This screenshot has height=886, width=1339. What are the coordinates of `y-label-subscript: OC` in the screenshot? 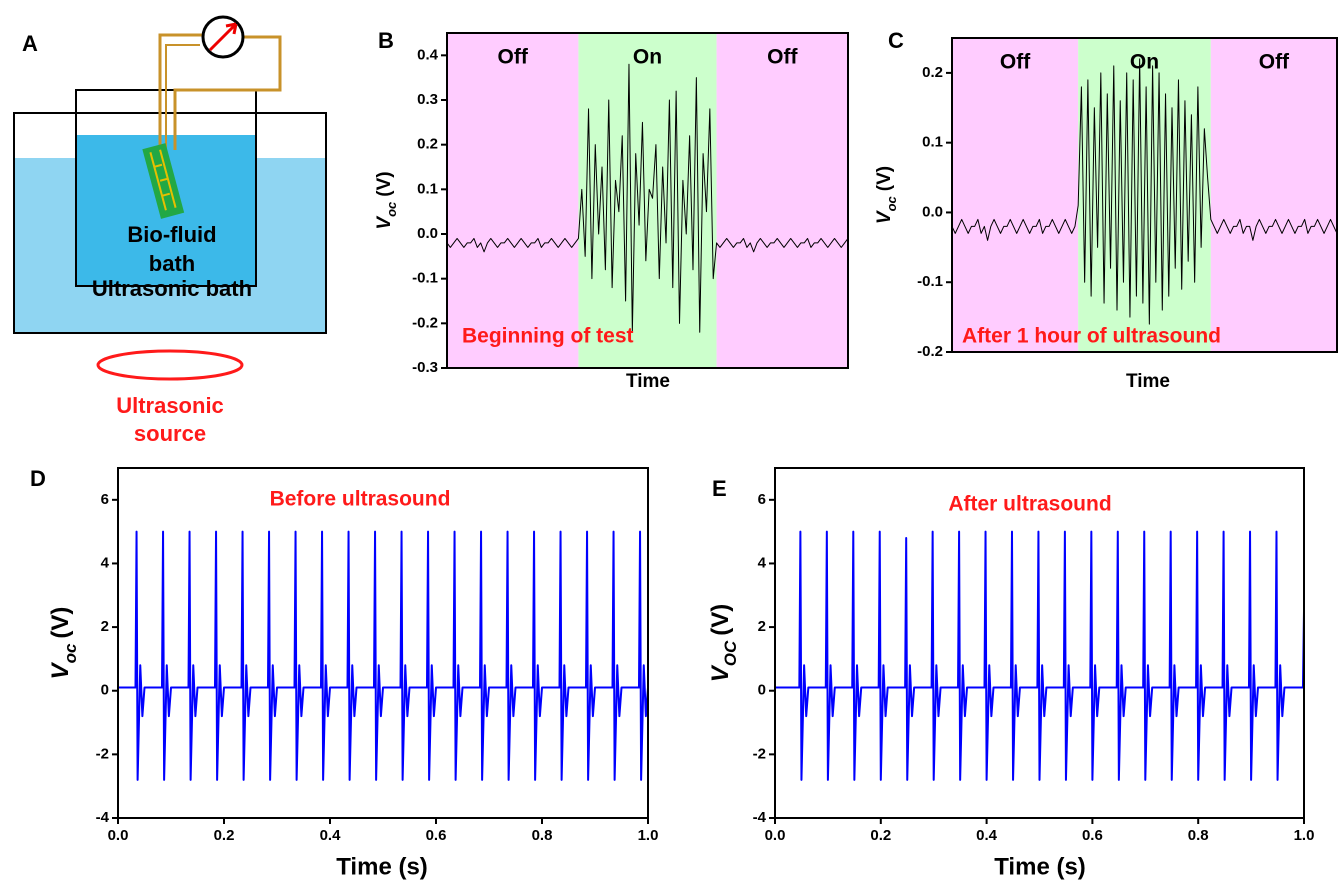 It's located at (730, 653).